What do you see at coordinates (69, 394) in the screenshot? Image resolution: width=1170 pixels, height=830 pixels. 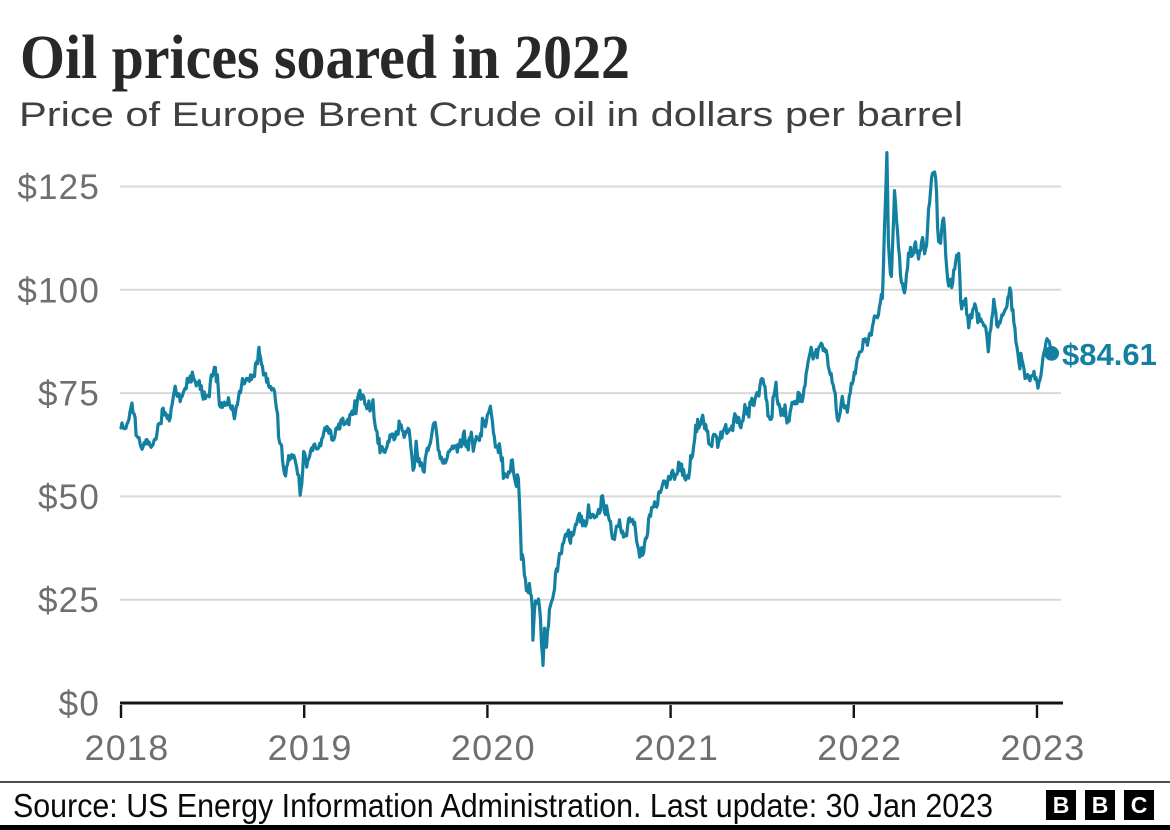 I see `svg-text: $75` at bounding box center [69, 394].